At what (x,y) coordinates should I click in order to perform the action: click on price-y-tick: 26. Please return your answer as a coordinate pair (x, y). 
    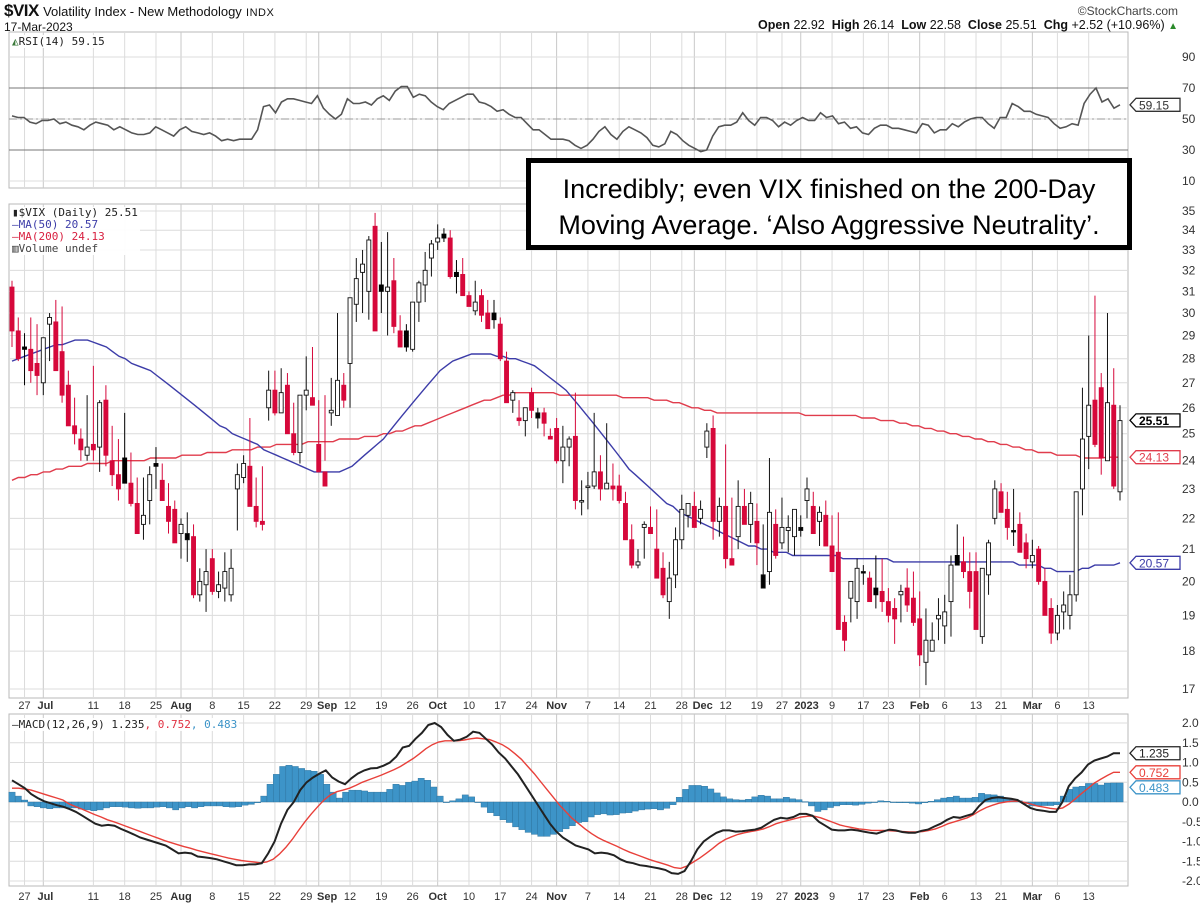
    Looking at the image, I should click on (1189, 408).